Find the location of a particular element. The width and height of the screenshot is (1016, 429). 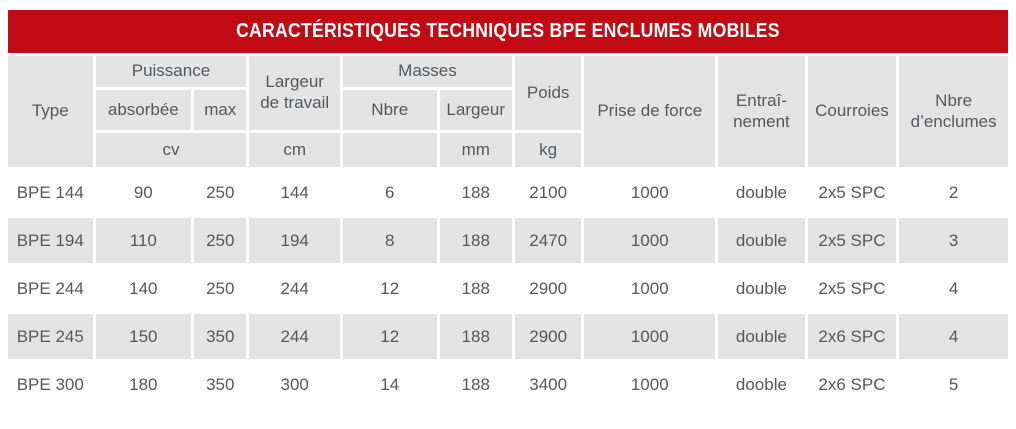

cell-type: BPE 144 is located at coordinates (50, 192).